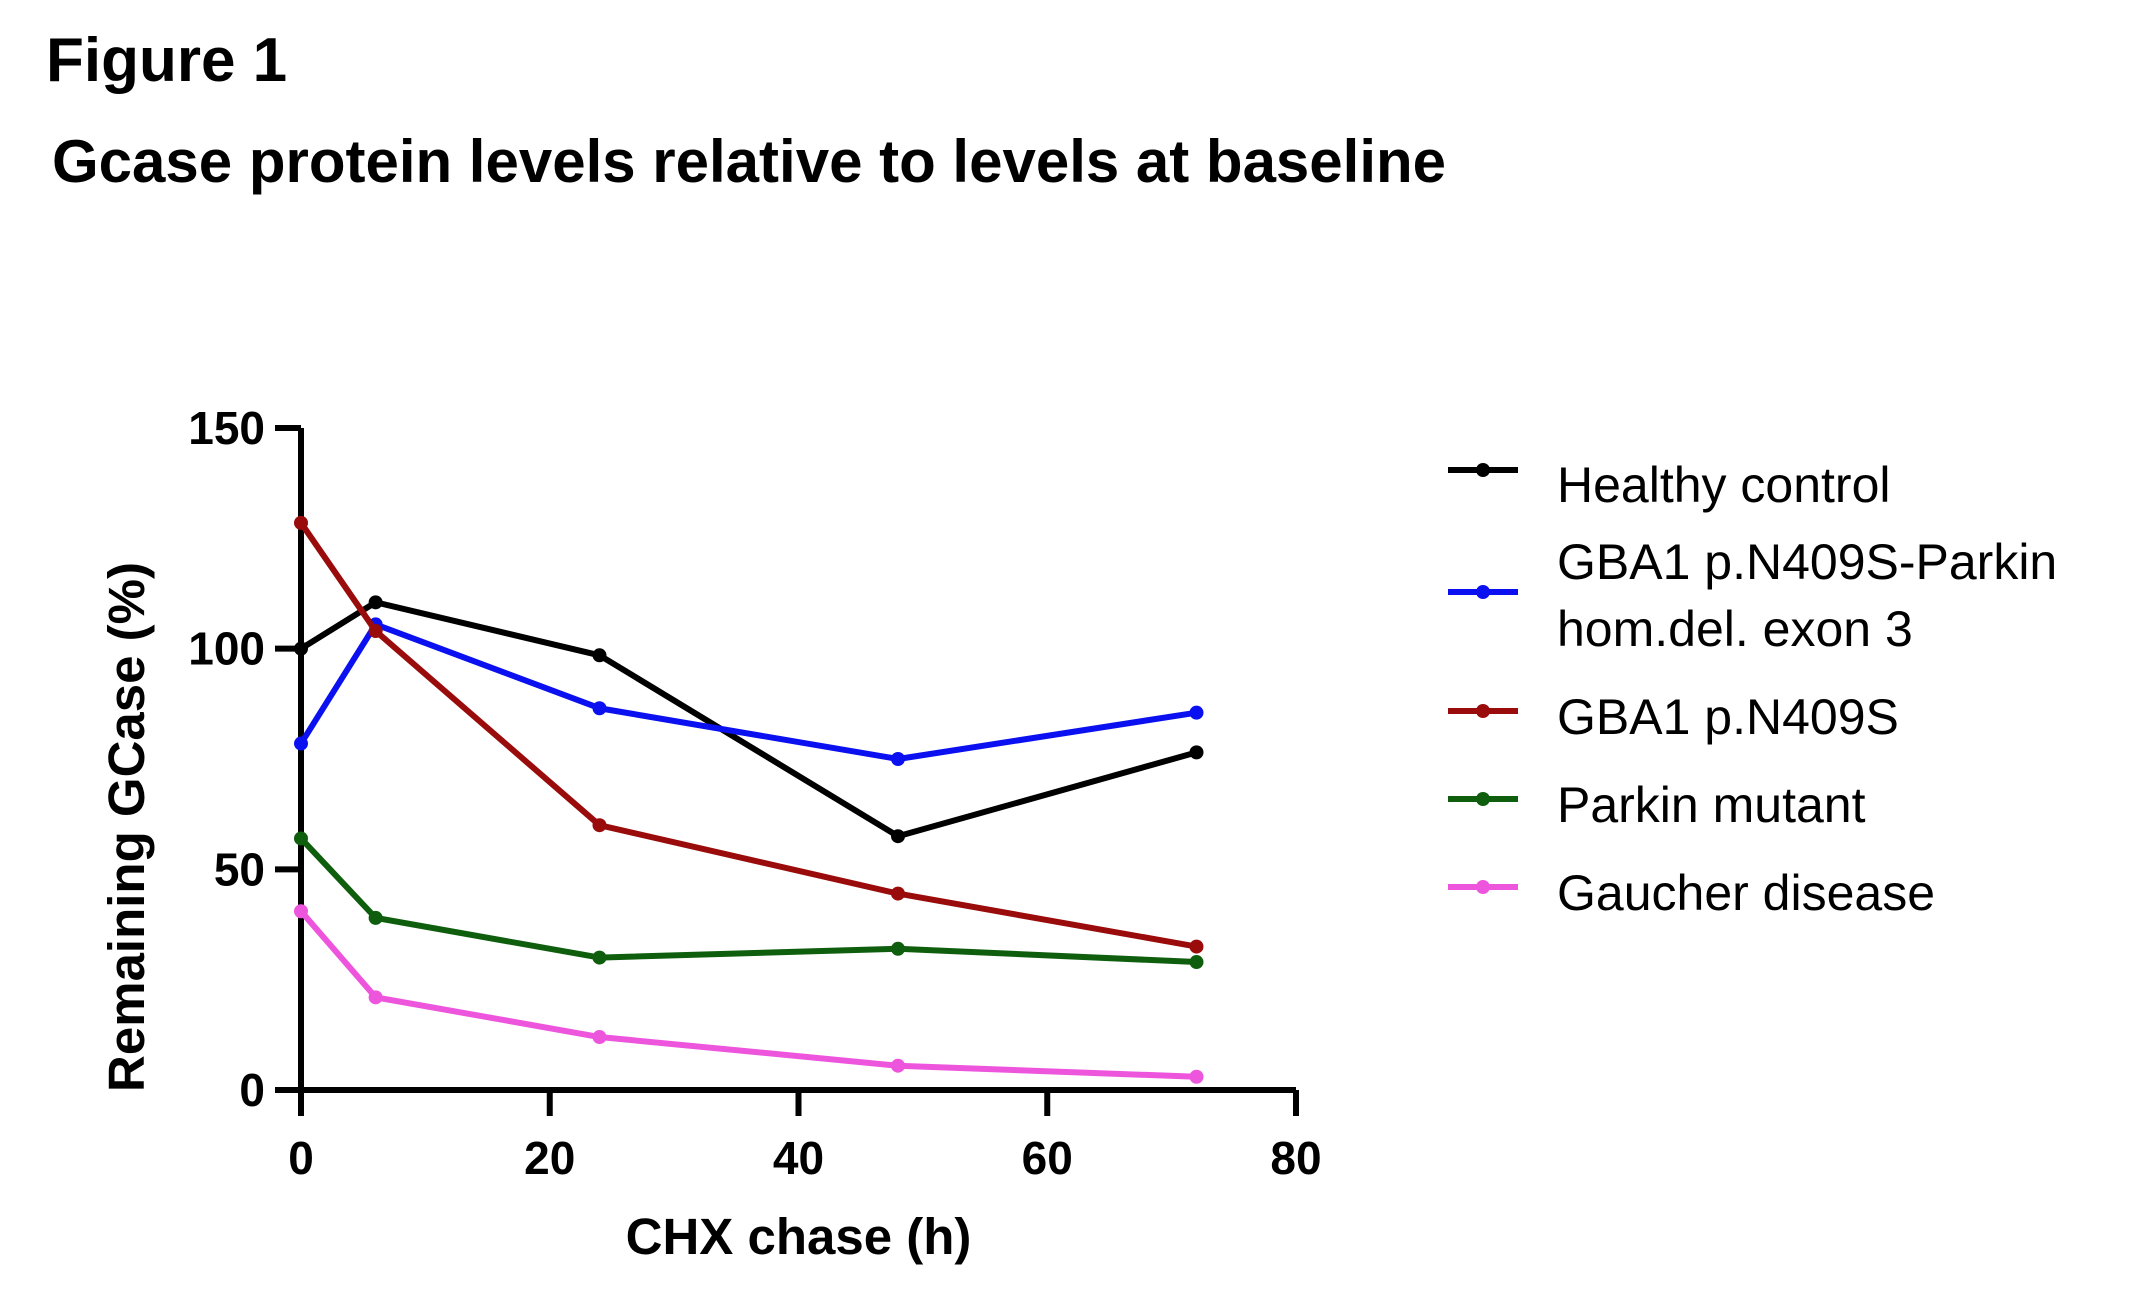 Image resolution: width=2142 pixels, height=1312 pixels. I want to click on legend-label: GBA1 p.N409S-Parkin, so click(1807, 562).